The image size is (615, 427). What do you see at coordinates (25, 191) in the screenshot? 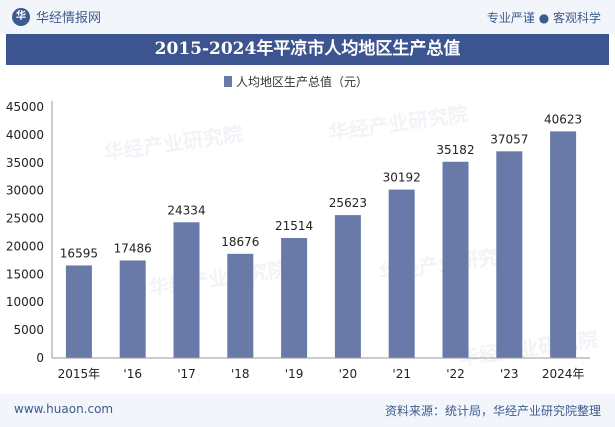
I see `y-tick-label: 30000` at bounding box center [25, 191].